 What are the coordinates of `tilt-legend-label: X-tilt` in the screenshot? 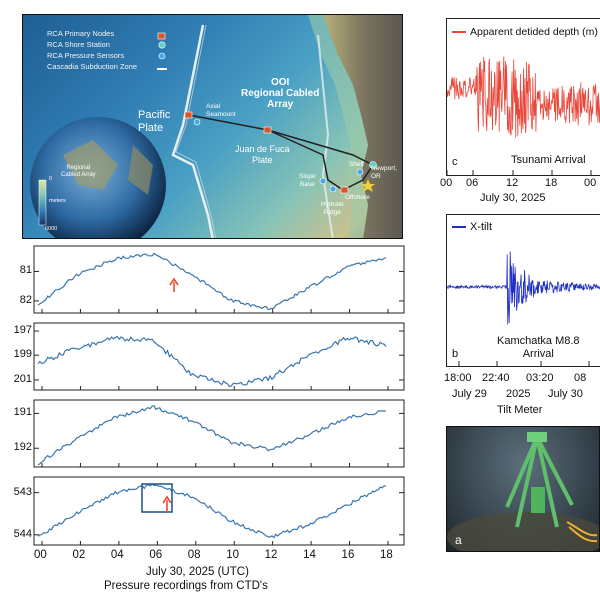 It's located at (481, 227).